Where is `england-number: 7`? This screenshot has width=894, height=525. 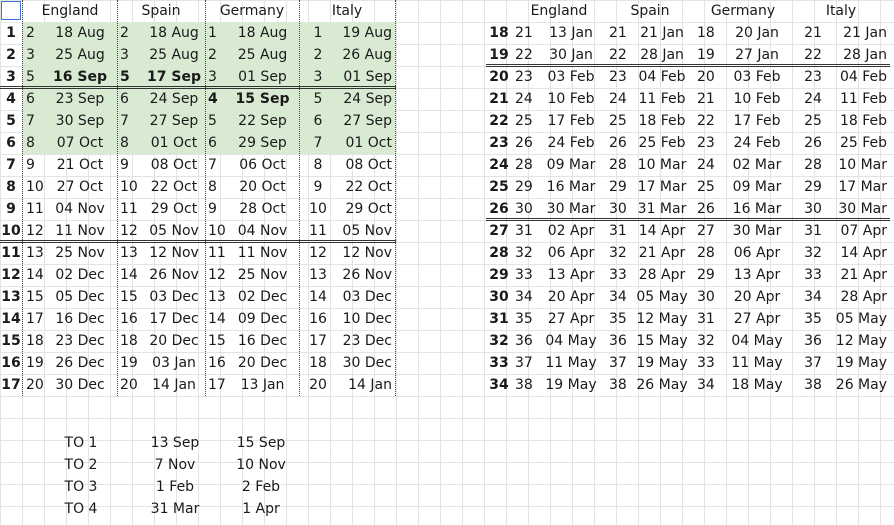
england-number: 7 is located at coordinates (30, 121).